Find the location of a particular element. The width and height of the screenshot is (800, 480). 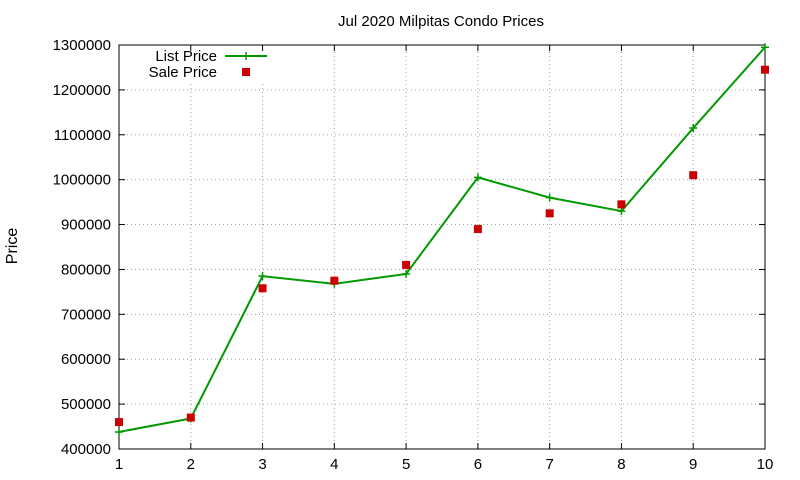

x-tick-label: 9 is located at coordinates (693, 464).